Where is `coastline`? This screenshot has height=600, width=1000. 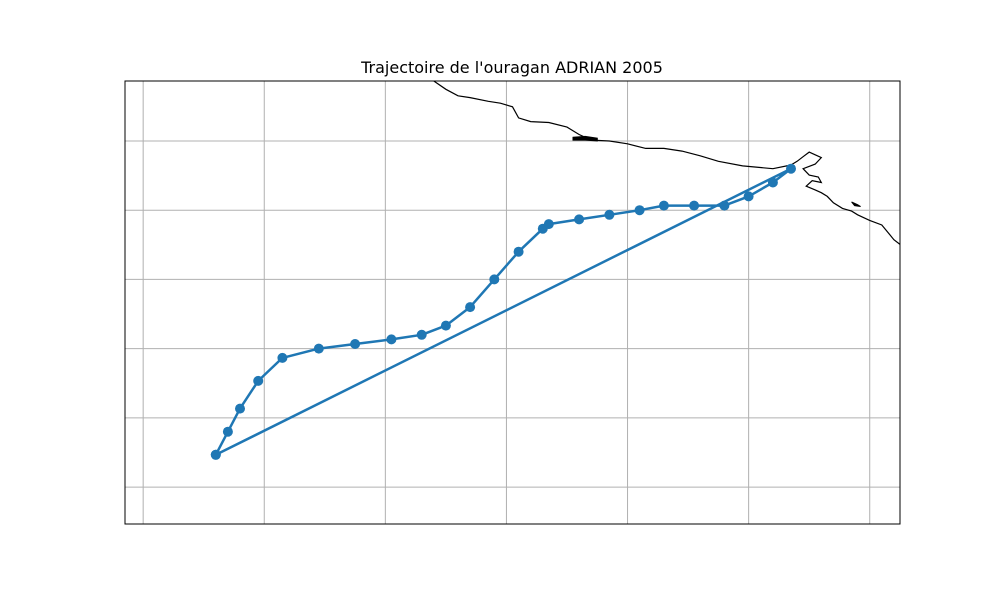 coastline is located at coordinates (666, 163).